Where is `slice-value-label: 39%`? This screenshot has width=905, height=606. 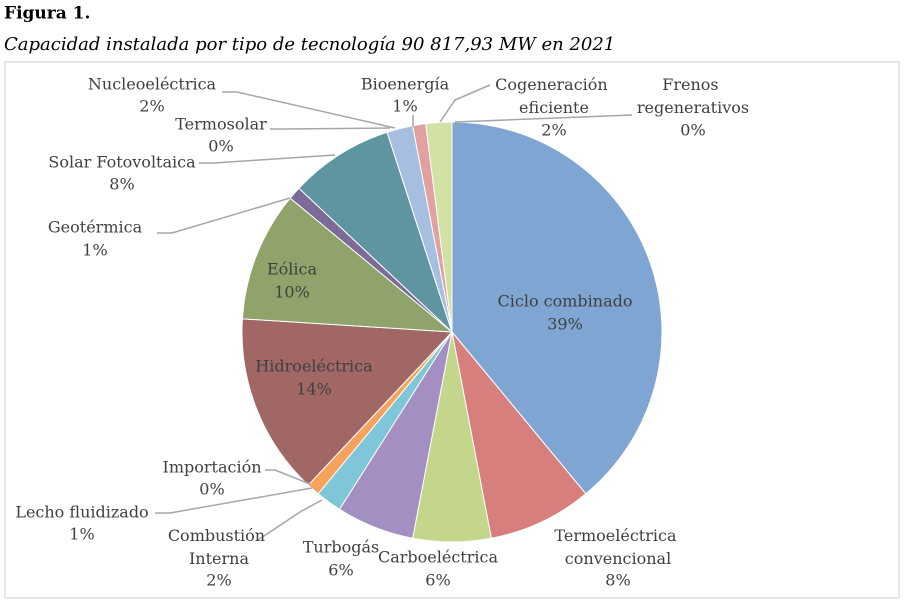
slice-value-label: 39% is located at coordinates (565, 324).